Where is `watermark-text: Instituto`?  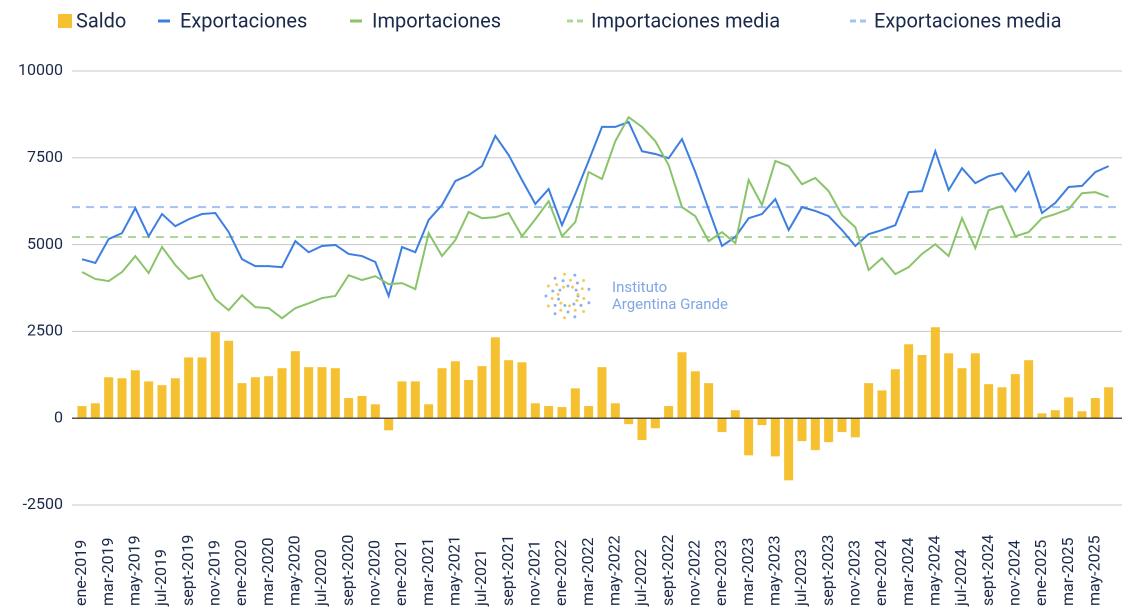
watermark-text: Instituto is located at coordinates (639, 287).